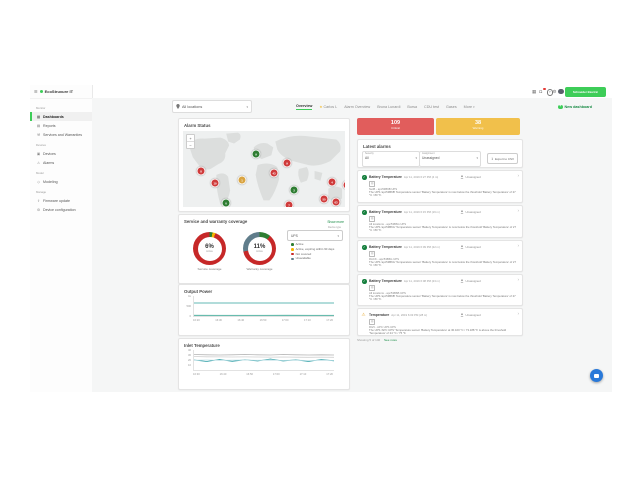 Image resolution: width=640 pixels, height=480 pixels. I want to click on settings-icon: ⚙, so click(554, 91).